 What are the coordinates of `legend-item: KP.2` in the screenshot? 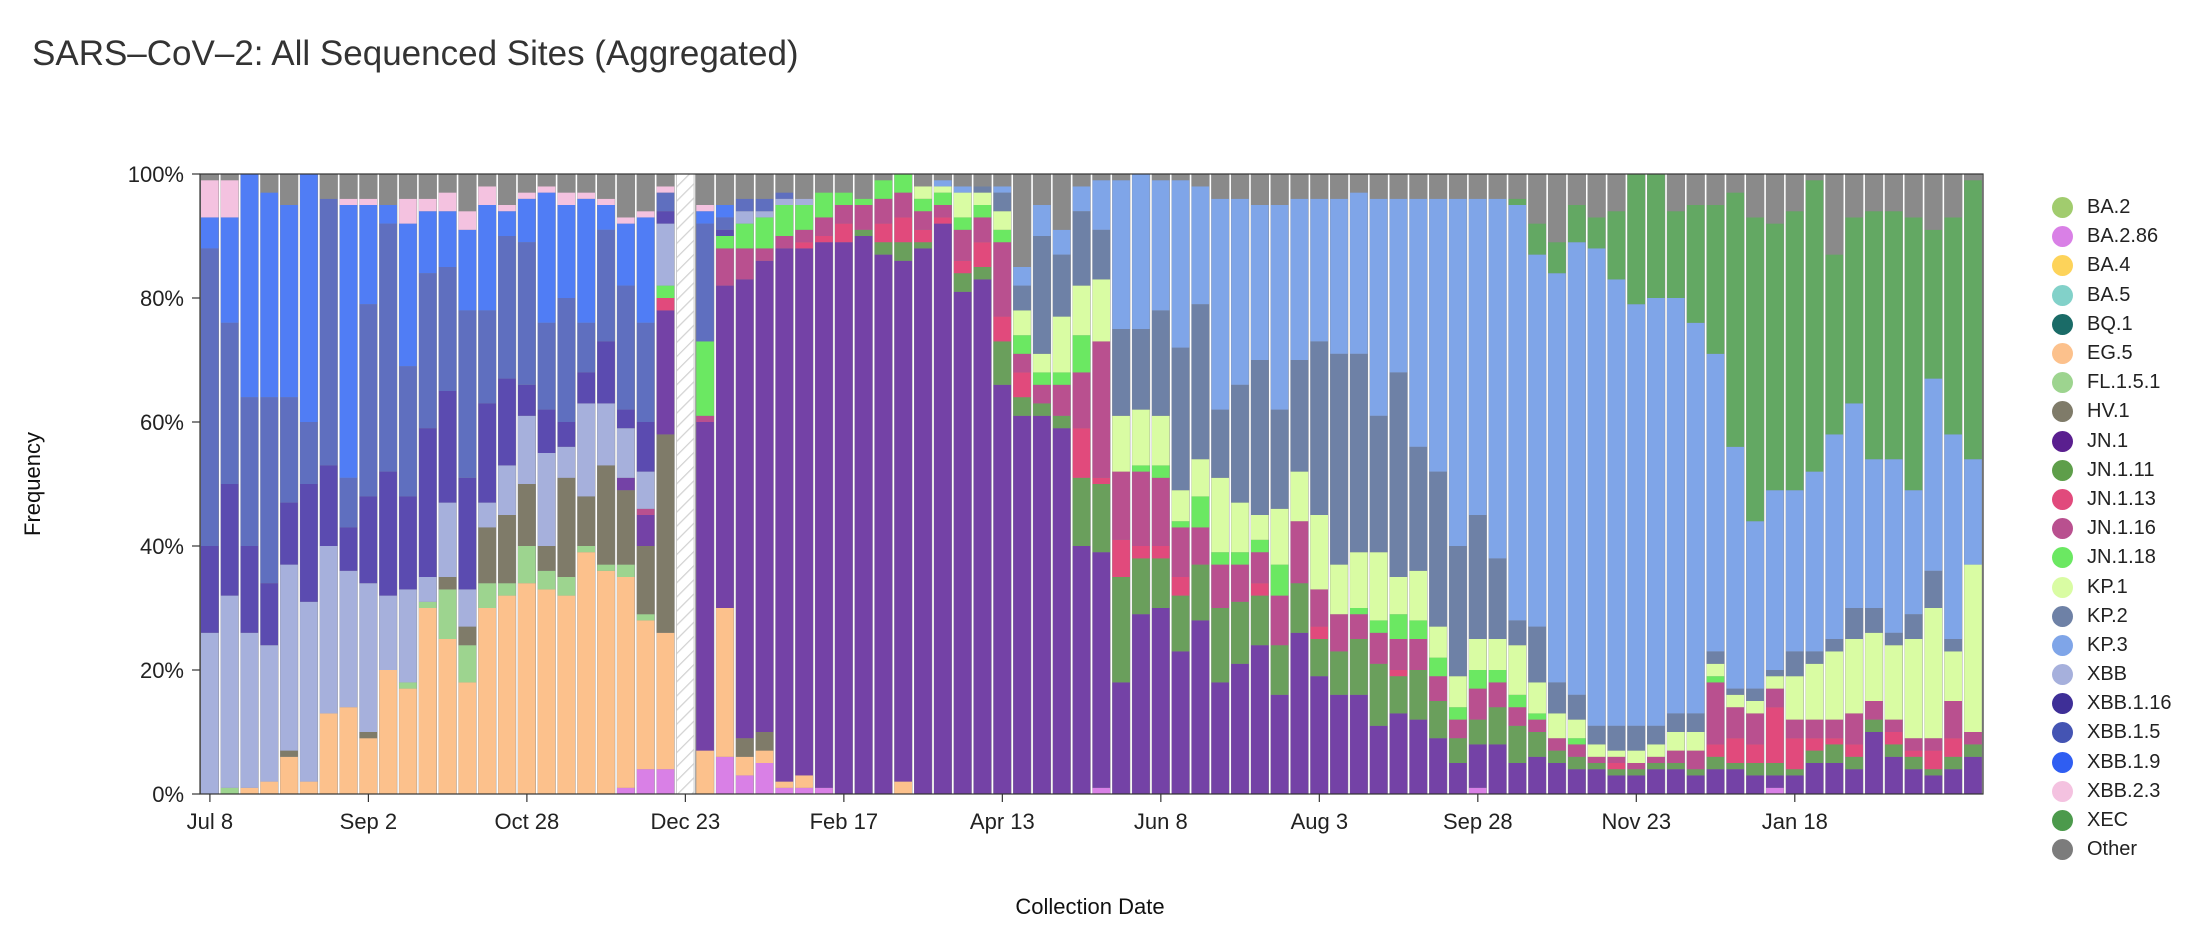 It's located at (2112, 616).